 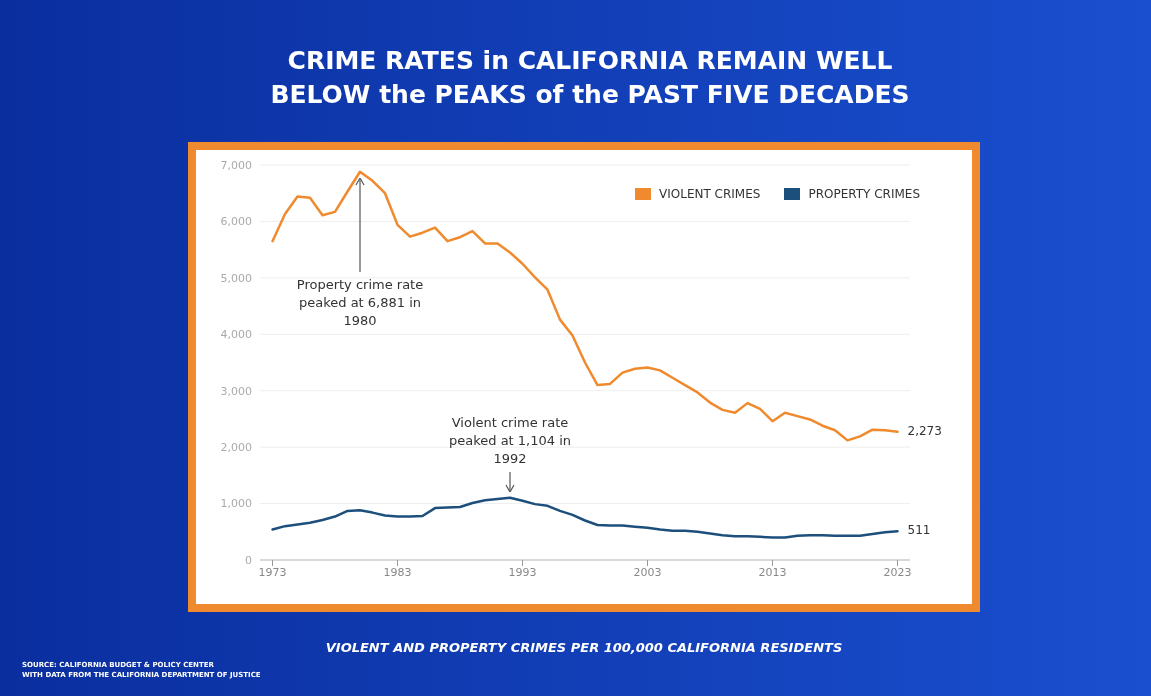 I want to click on y-tick-label: 3,000, so click(x=236, y=391).